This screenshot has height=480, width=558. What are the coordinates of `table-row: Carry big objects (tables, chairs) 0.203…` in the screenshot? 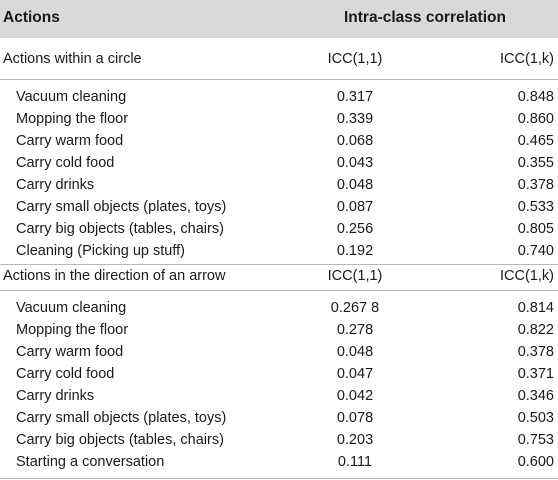 It's located at (279, 440).